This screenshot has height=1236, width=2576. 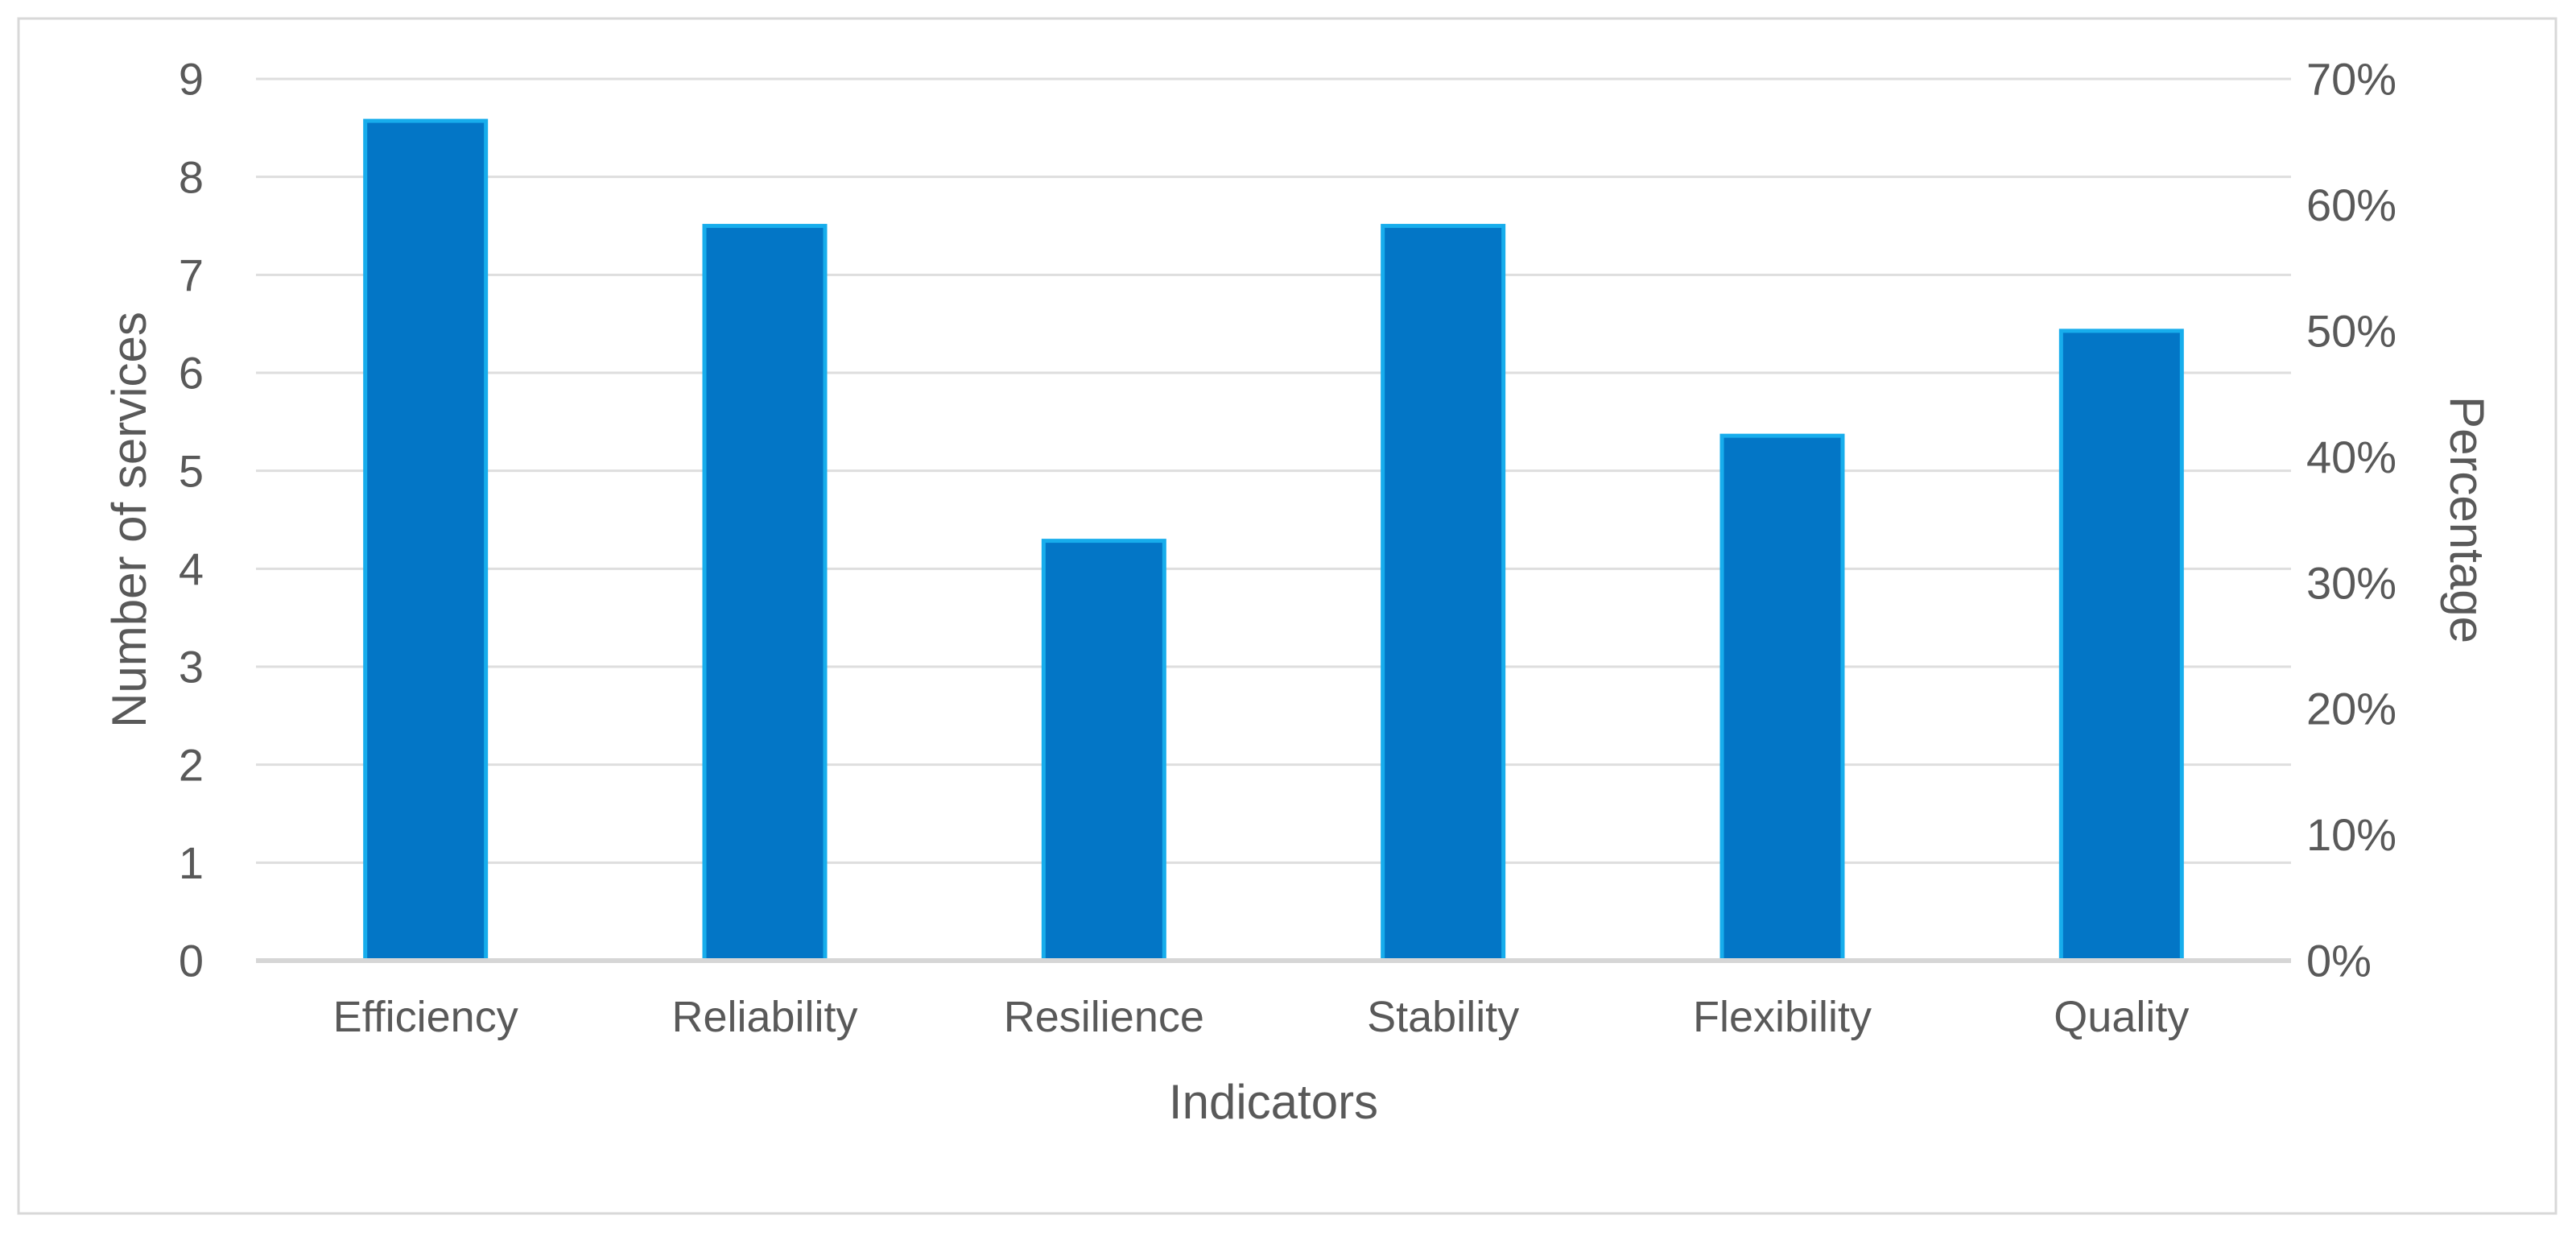 What do you see at coordinates (191, 176) in the screenshot?
I see `left-axis-tick-label: 8` at bounding box center [191, 176].